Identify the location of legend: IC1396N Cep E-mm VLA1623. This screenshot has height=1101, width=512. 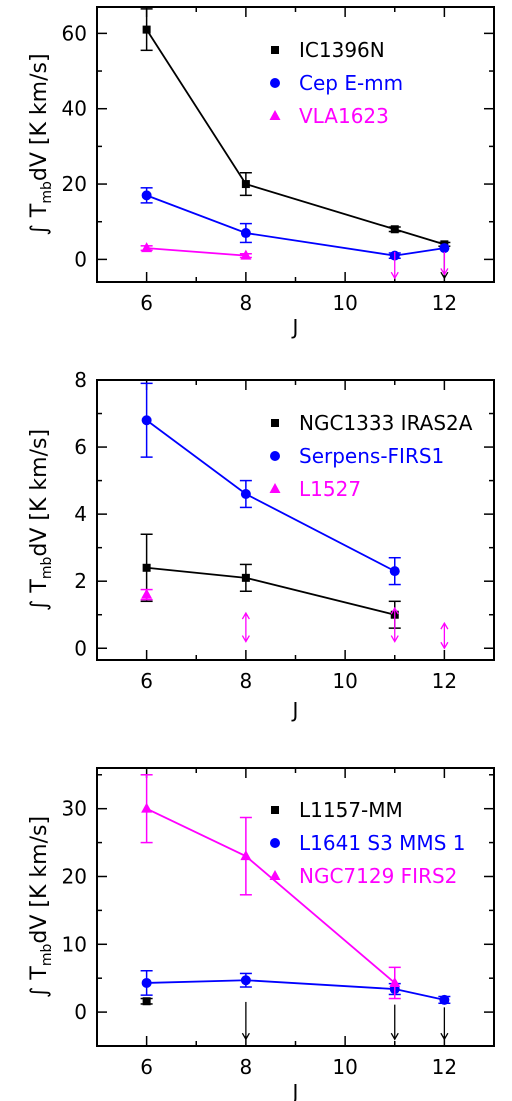
(336, 83).